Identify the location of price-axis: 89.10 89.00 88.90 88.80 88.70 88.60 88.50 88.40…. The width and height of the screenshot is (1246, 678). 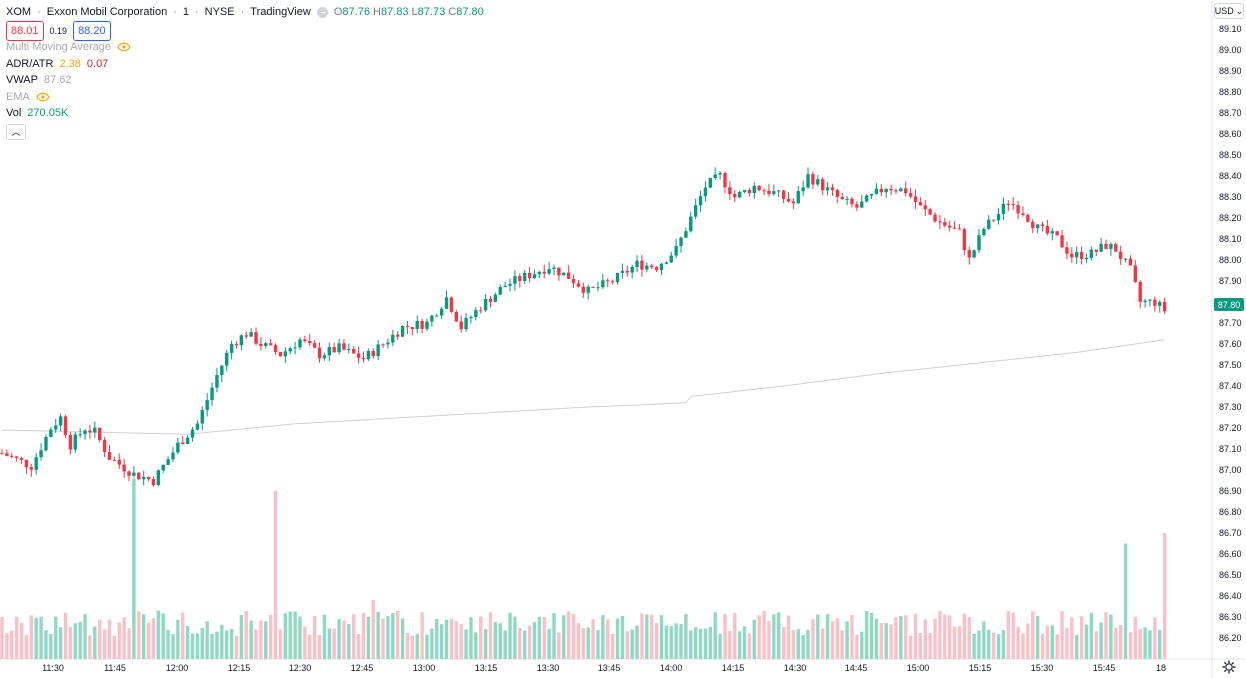
(1230, 333).